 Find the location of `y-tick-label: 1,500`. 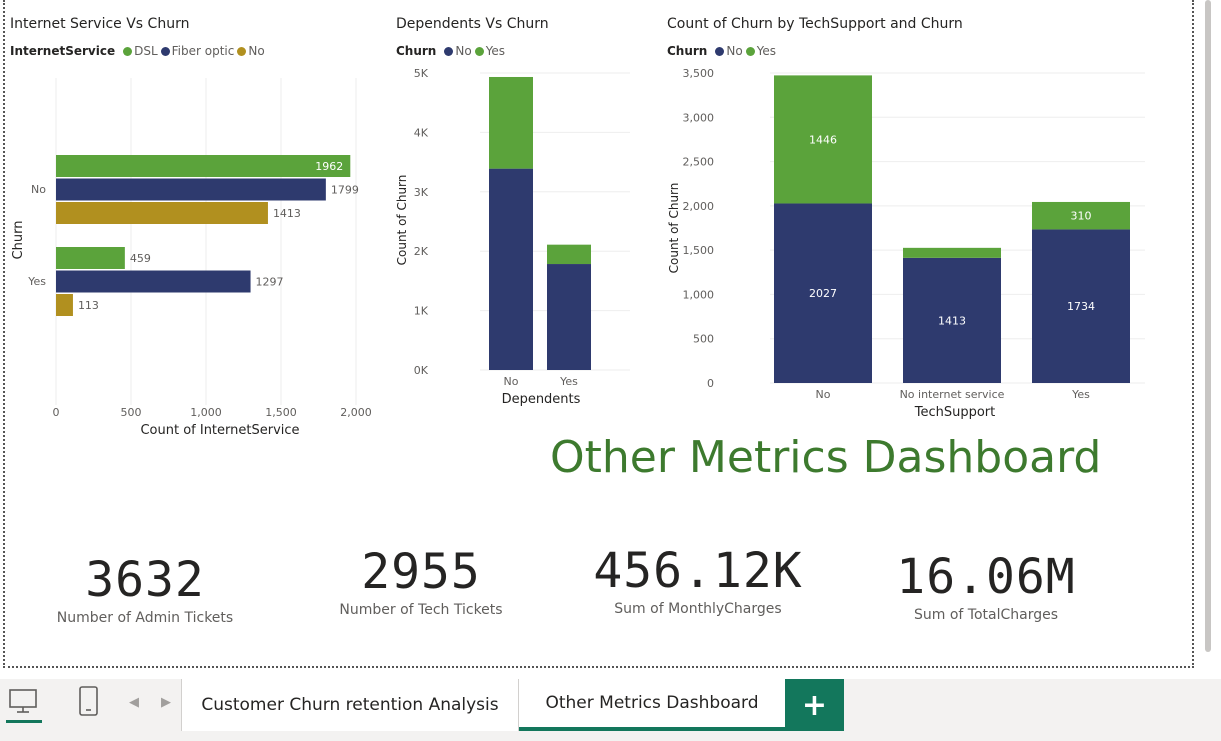

y-tick-label: 1,500 is located at coordinates (699, 250).